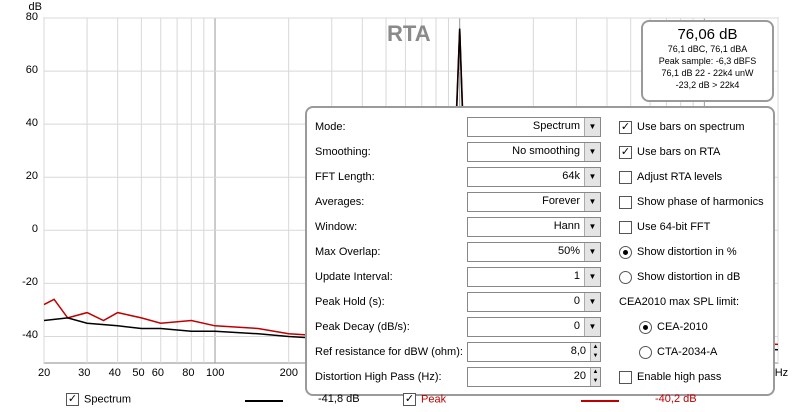 This screenshot has width=800, height=412. What do you see at coordinates (534, 302) in the screenshot?
I see `peak-hold-select: 0 ▼` at bounding box center [534, 302].